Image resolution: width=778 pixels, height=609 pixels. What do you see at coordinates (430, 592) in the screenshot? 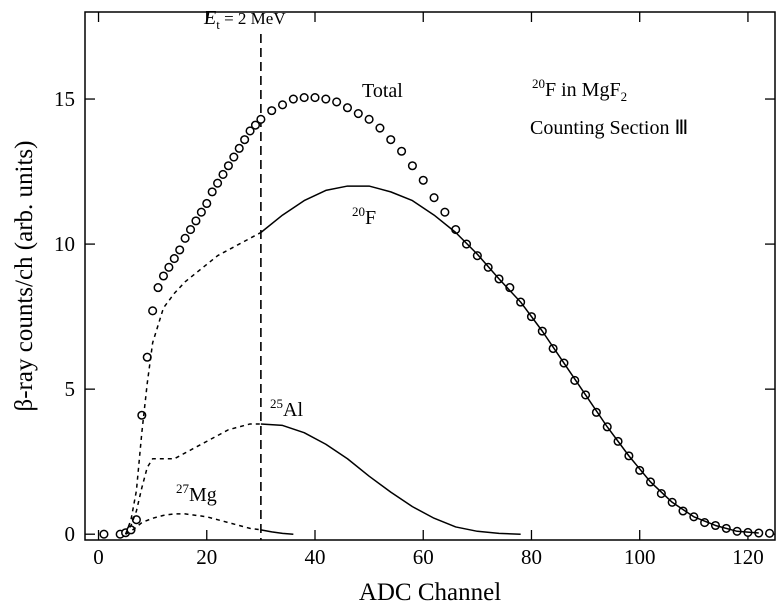
I see `x-axis-label: ADC Channel` at bounding box center [430, 592].